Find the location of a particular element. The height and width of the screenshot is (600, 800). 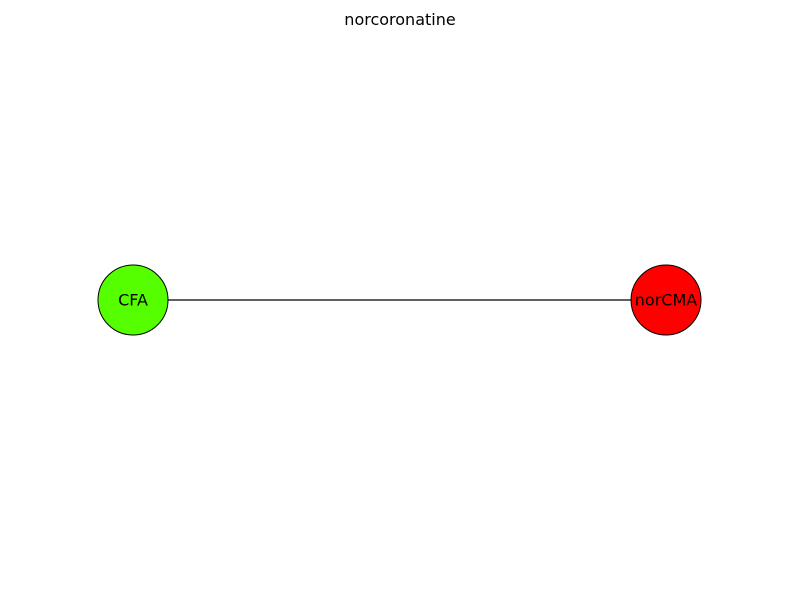

node-cfa: CFA is located at coordinates (133, 300).